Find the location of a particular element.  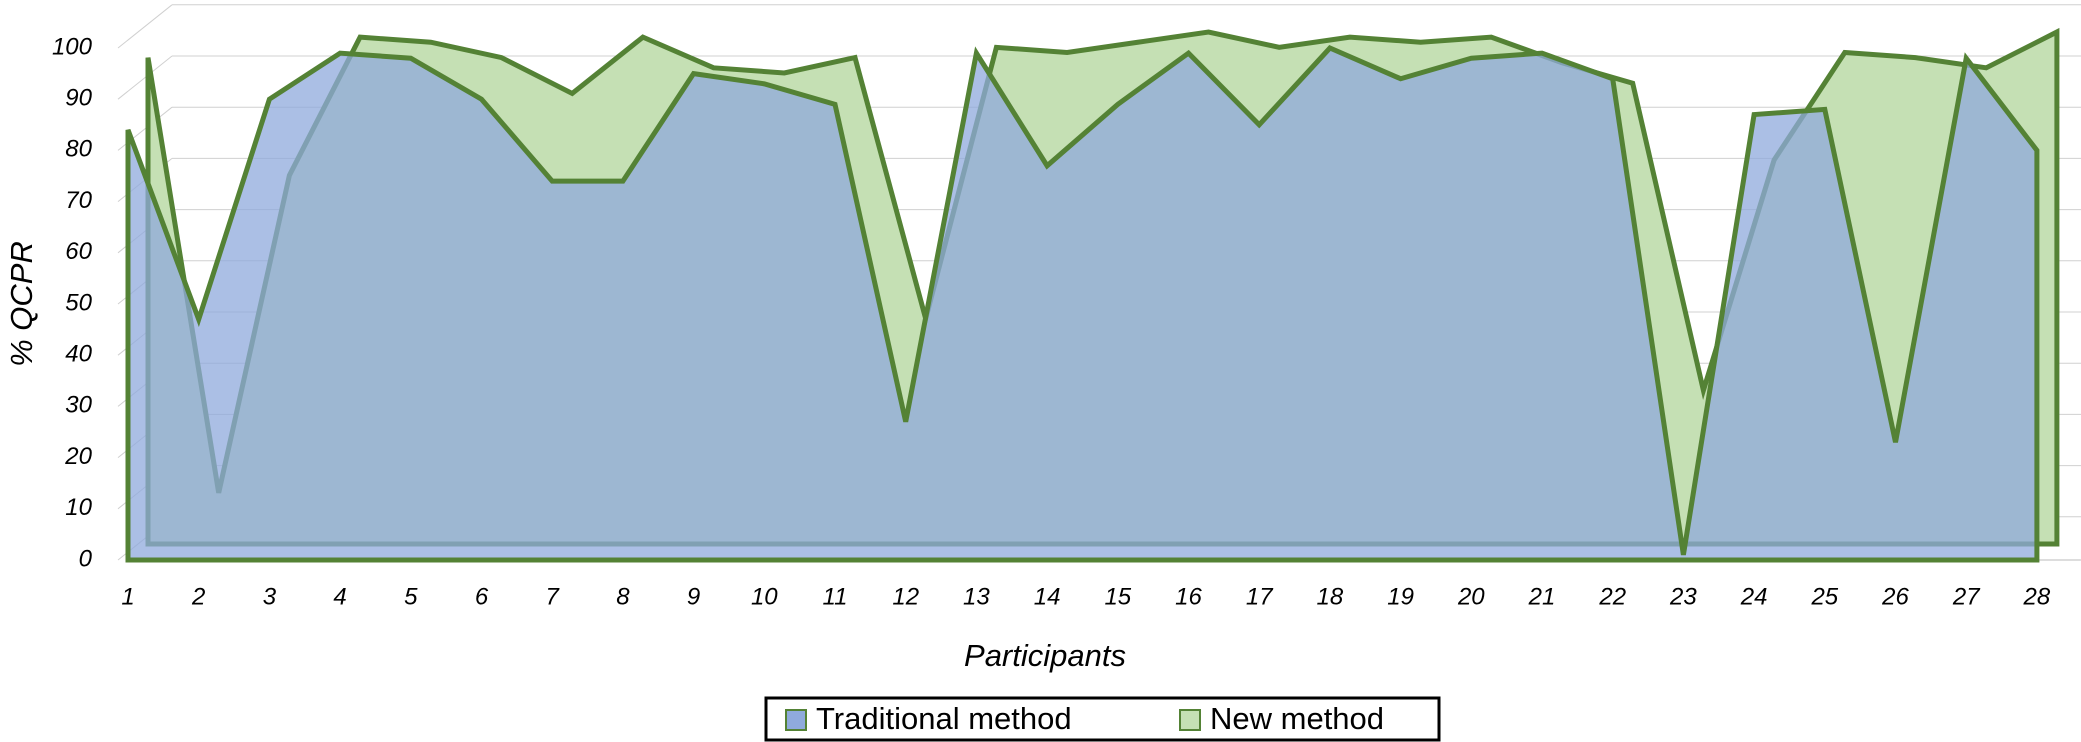

y-tick-label: 70 is located at coordinates (78, 200).